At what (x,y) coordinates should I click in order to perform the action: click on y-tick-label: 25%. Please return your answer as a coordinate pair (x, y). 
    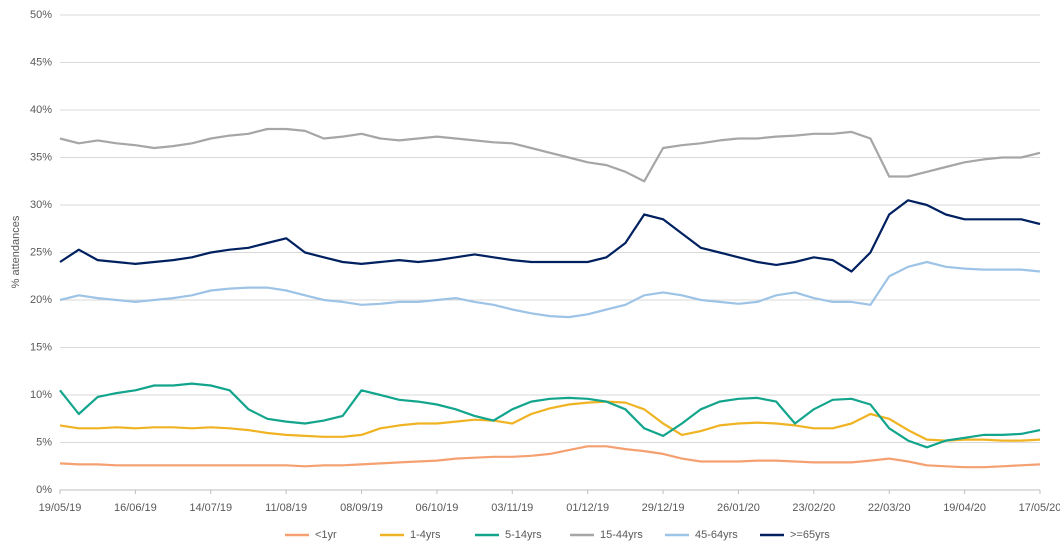
    Looking at the image, I should click on (41, 252).